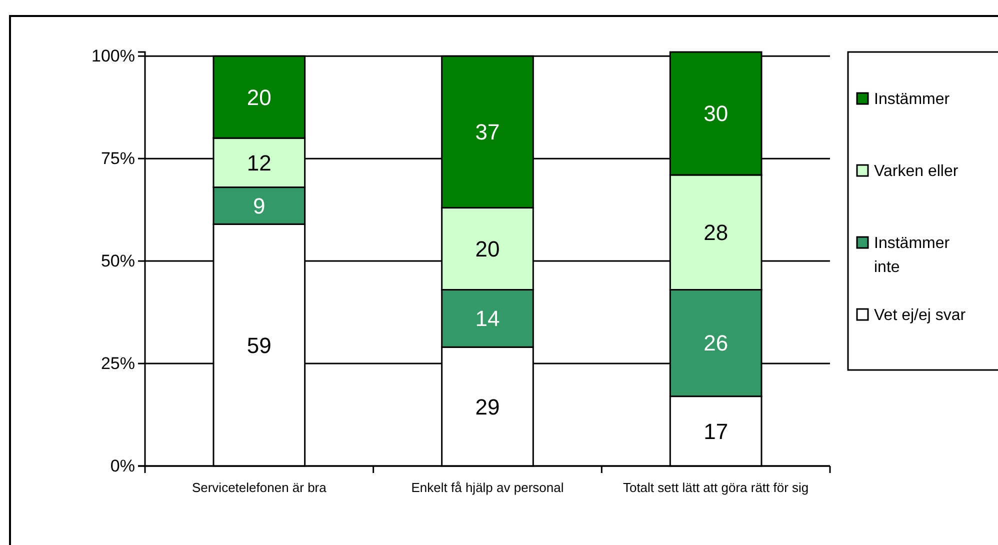 The width and height of the screenshot is (998, 545). What do you see at coordinates (259, 163) in the screenshot?
I see `data-label: 12` at bounding box center [259, 163].